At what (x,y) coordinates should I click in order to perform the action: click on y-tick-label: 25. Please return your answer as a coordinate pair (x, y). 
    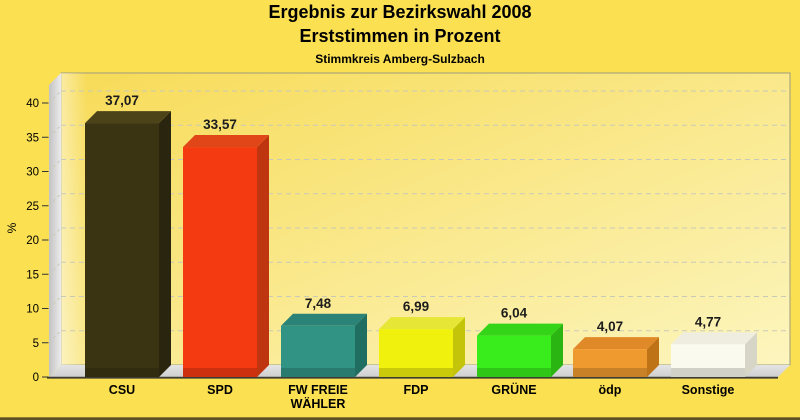
    Looking at the image, I should click on (32, 207).